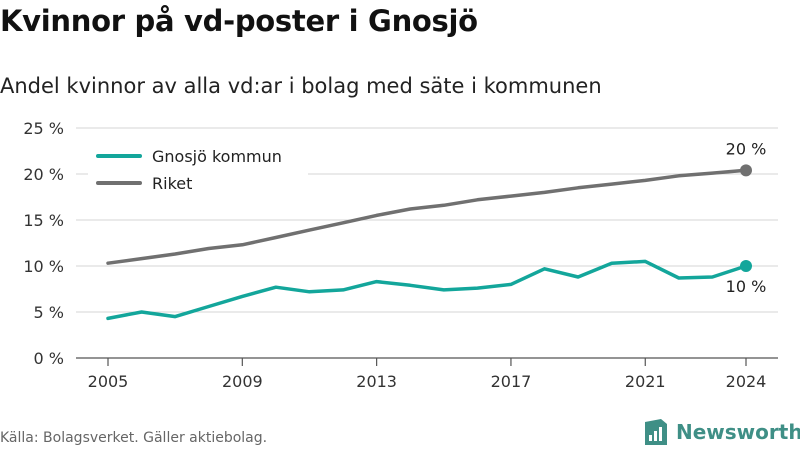 The image size is (800, 450). Describe the element at coordinates (239, 21) in the screenshot. I see `chart-title: Kvinnor på vd-poster i Gnosjö` at that location.